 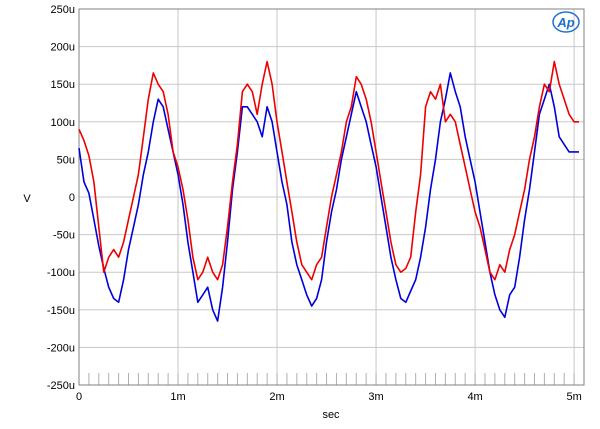 What do you see at coordinates (61, 348) in the screenshot?
I see `y-tick-label: -200u` at bounding box center [61, 348].